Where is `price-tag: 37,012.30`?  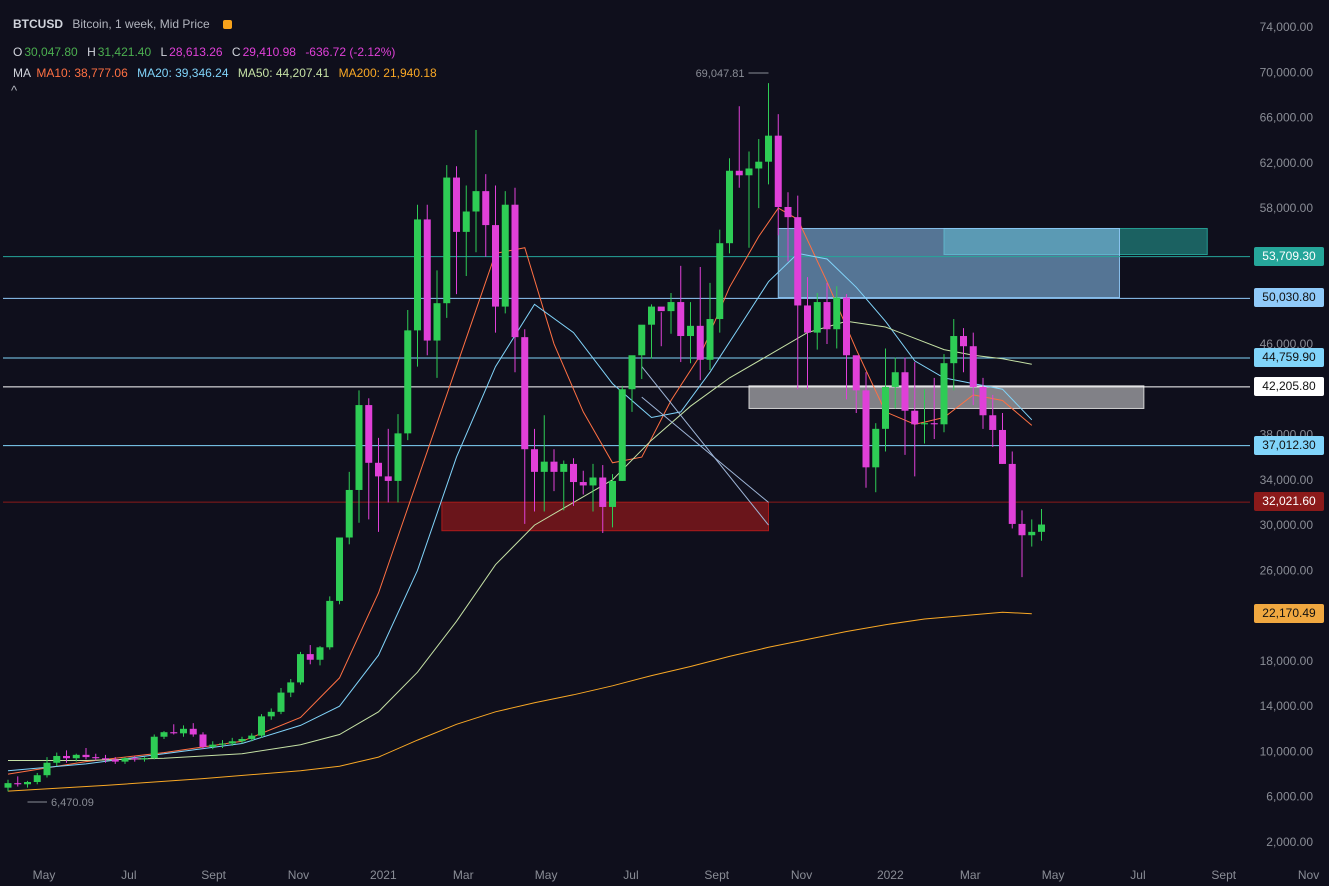 price-tag: 37,012.30 is located at coordinates (1289, 445).